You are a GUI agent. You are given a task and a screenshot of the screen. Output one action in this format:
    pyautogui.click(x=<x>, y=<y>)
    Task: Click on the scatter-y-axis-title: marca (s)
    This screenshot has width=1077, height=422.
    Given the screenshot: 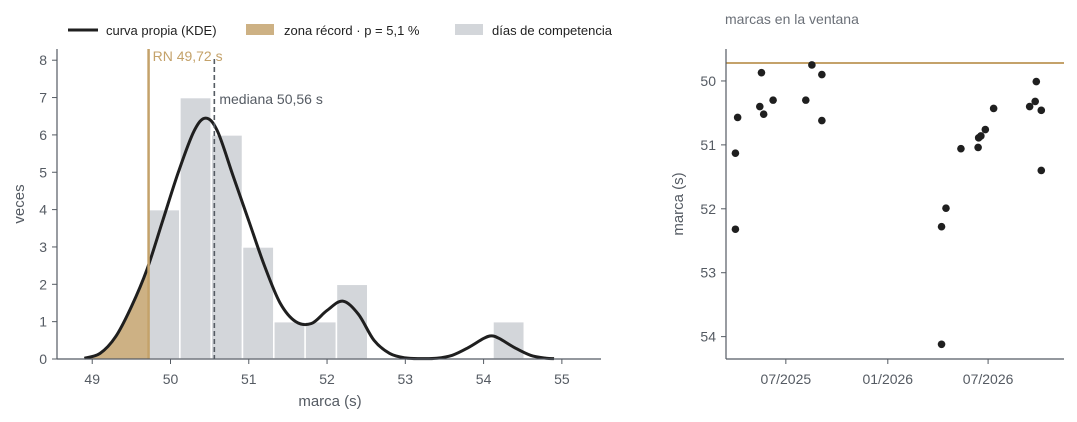 What is the action you would take?
    pyautogui.click(x=678, y=203)
    